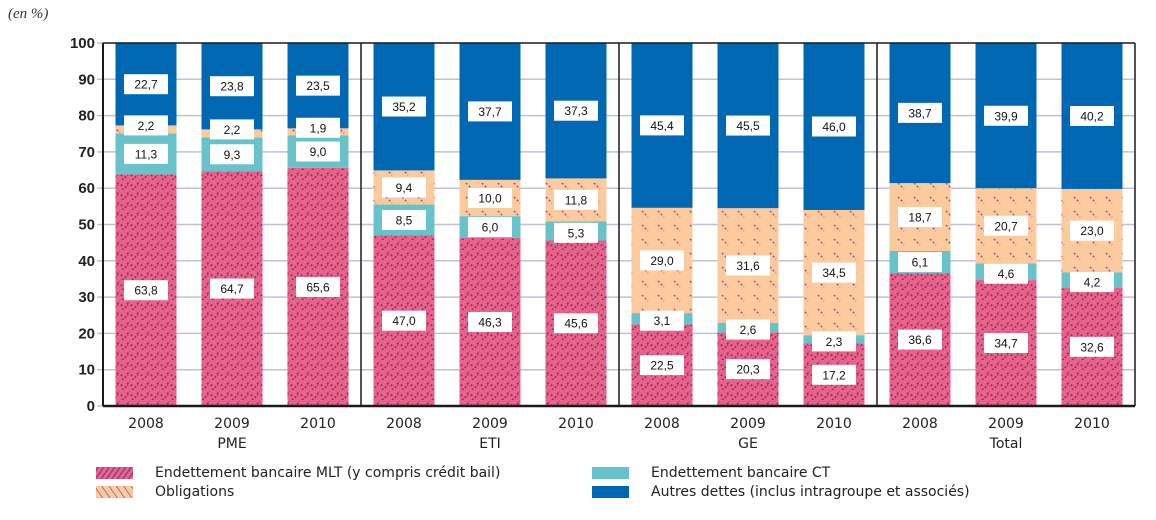 The width and height of the screenshot is (1156, 520). I want to click on y-tick-label: 50, so click(86, 225).